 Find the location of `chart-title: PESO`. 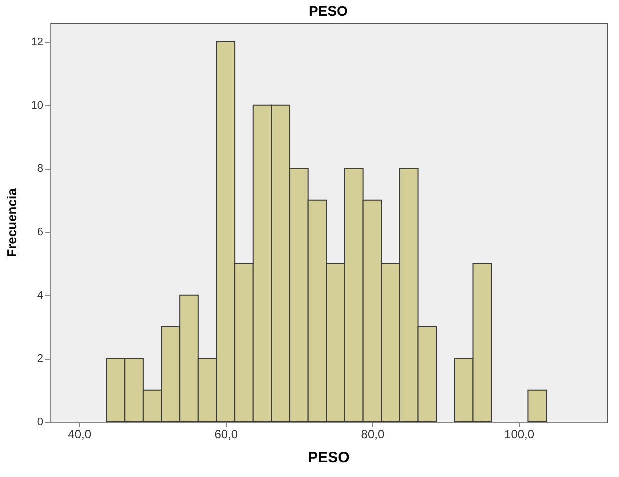

chart-title: PESO is located at coordinates (328, 11).